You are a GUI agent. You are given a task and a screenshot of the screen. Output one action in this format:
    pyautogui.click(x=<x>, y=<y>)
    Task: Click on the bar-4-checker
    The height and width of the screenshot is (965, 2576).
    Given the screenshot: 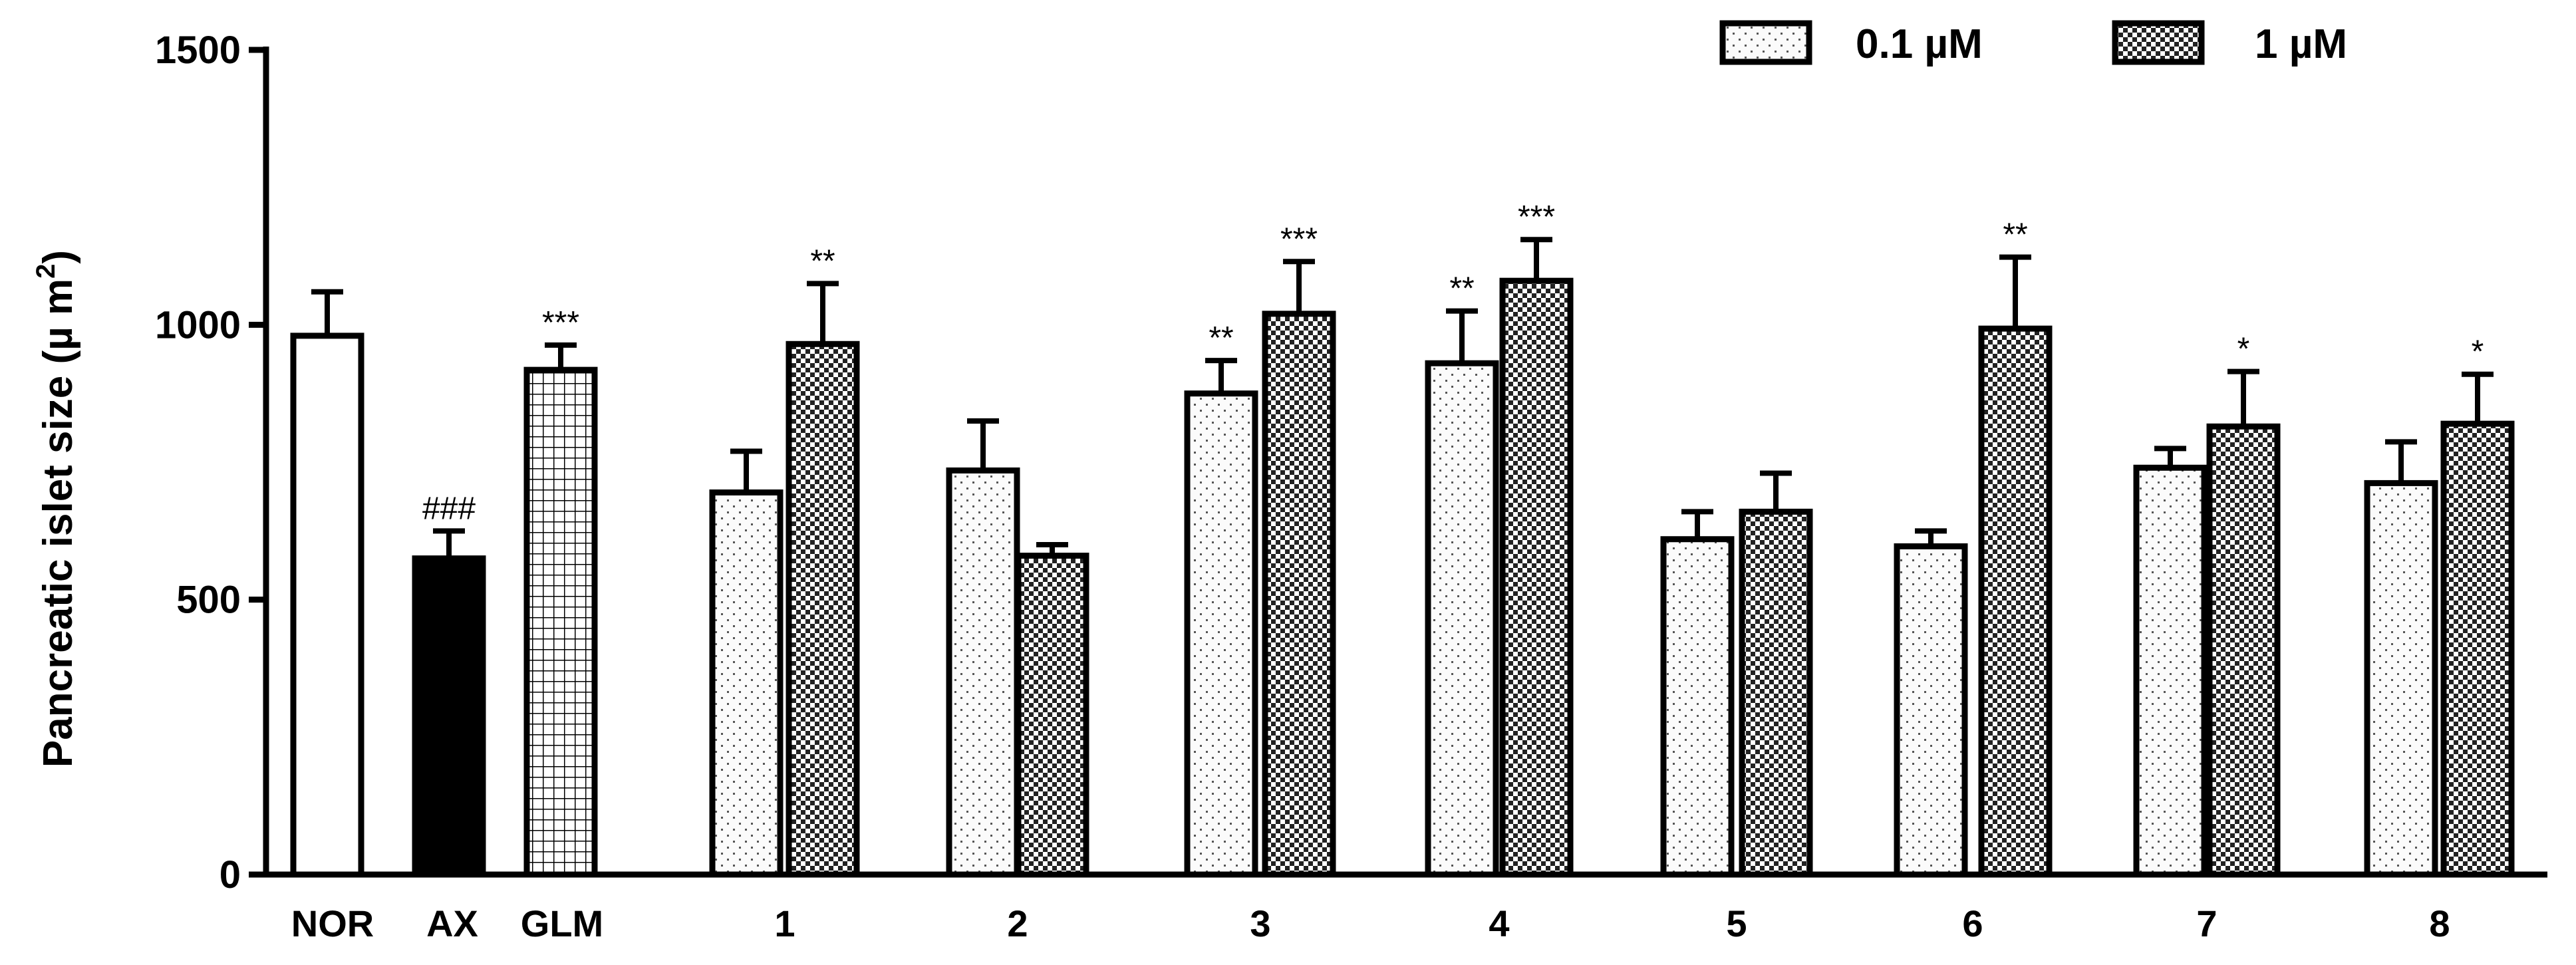 What is the action you would take?
    pyautogui.click(x=1536, y=577)
    